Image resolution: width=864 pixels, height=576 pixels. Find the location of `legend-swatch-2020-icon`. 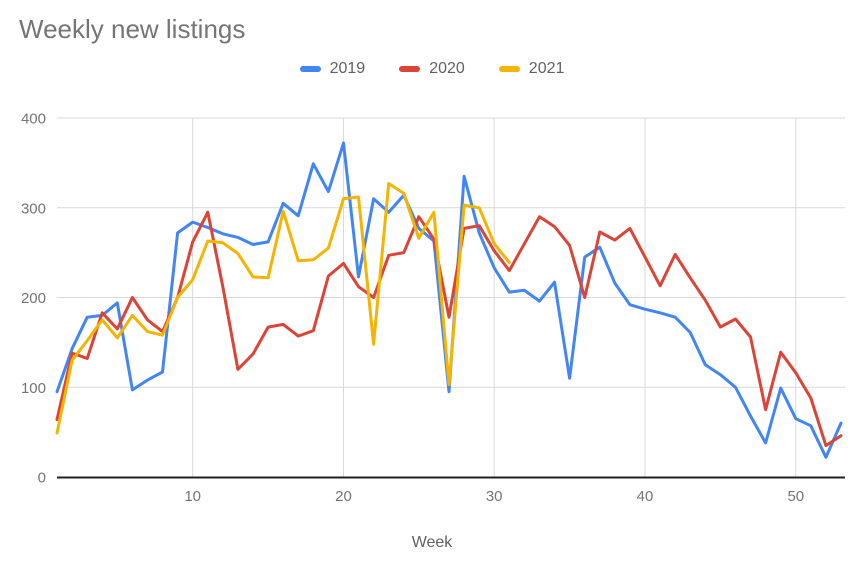

legend-swatch-2020-icon is located at coordinates (410, 69).